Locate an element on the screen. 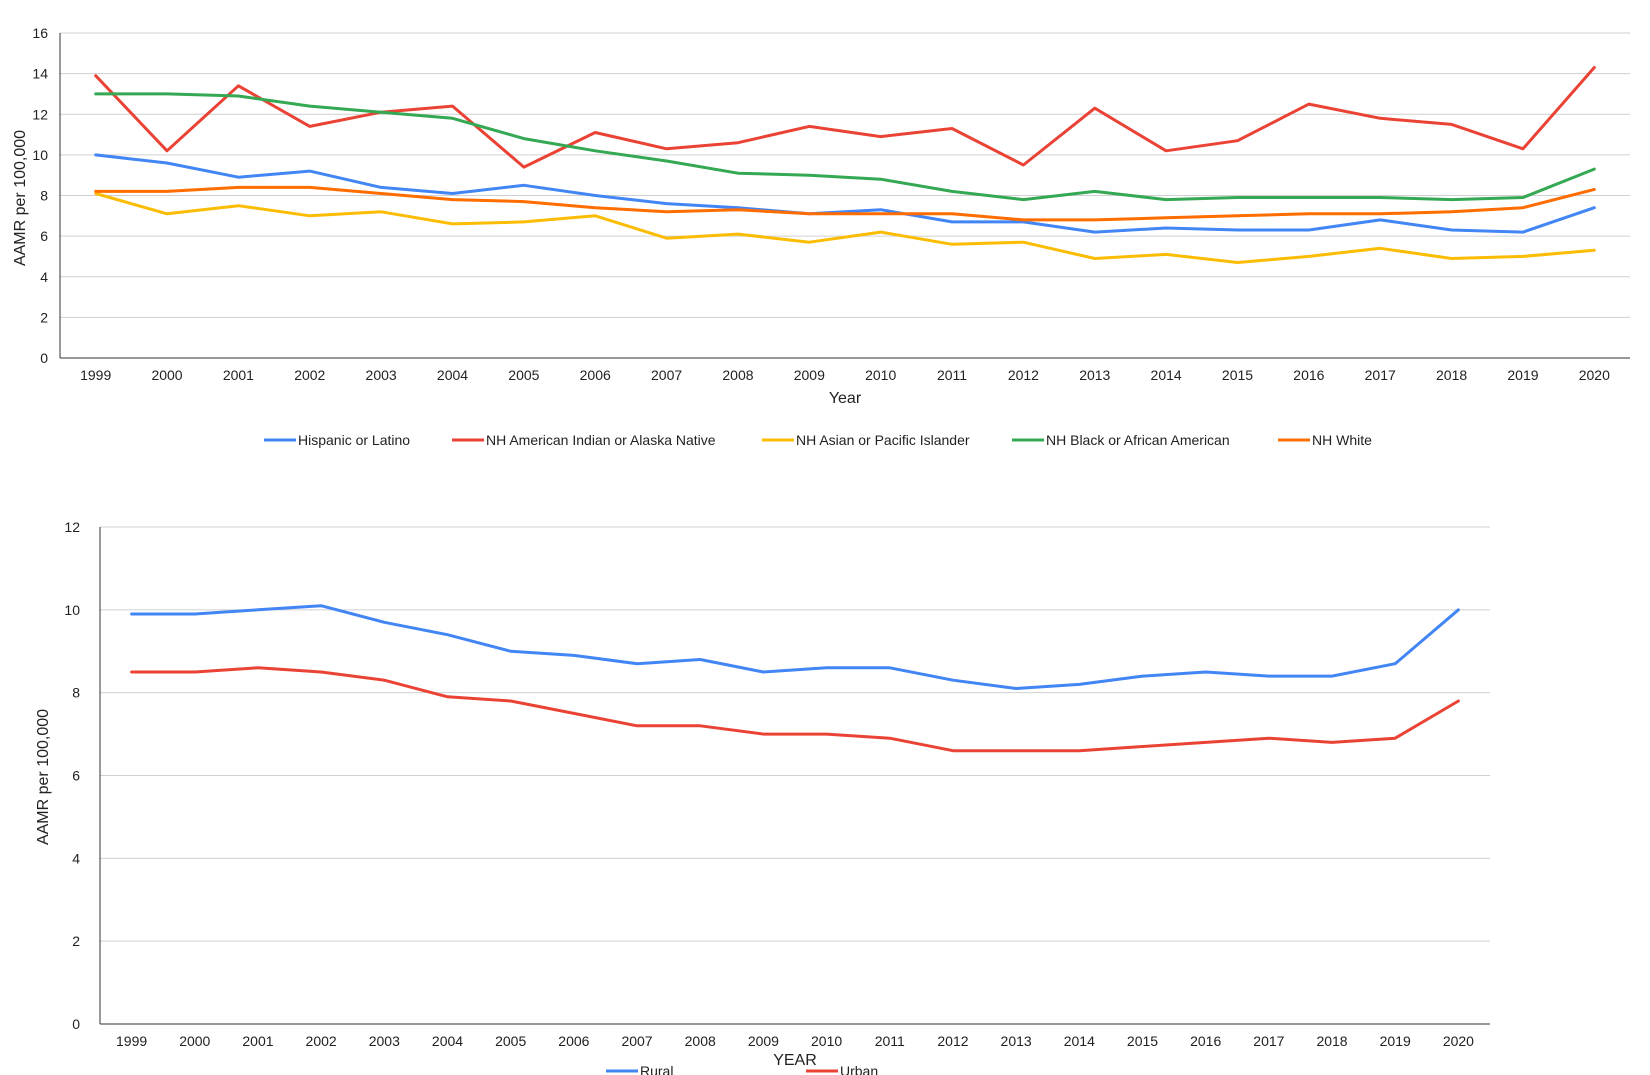 Image resolution: width=1650 pixels, height=1075 pixels. y-tick-label: 16 is located at coordinates (40, 33).